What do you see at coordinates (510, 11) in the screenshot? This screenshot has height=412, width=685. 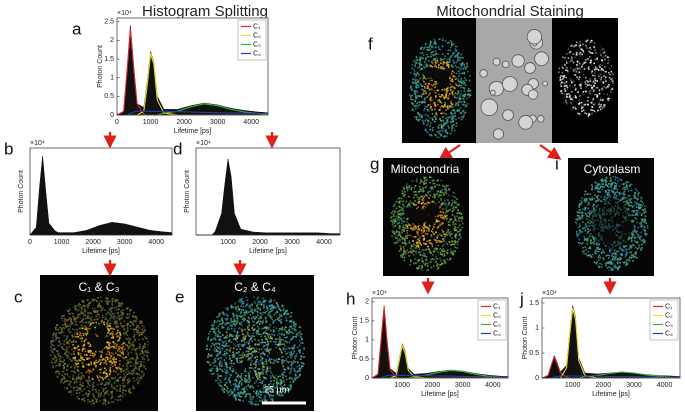 I see `right-title: Mitochondrial Staining` at bounding box center [510, 11].